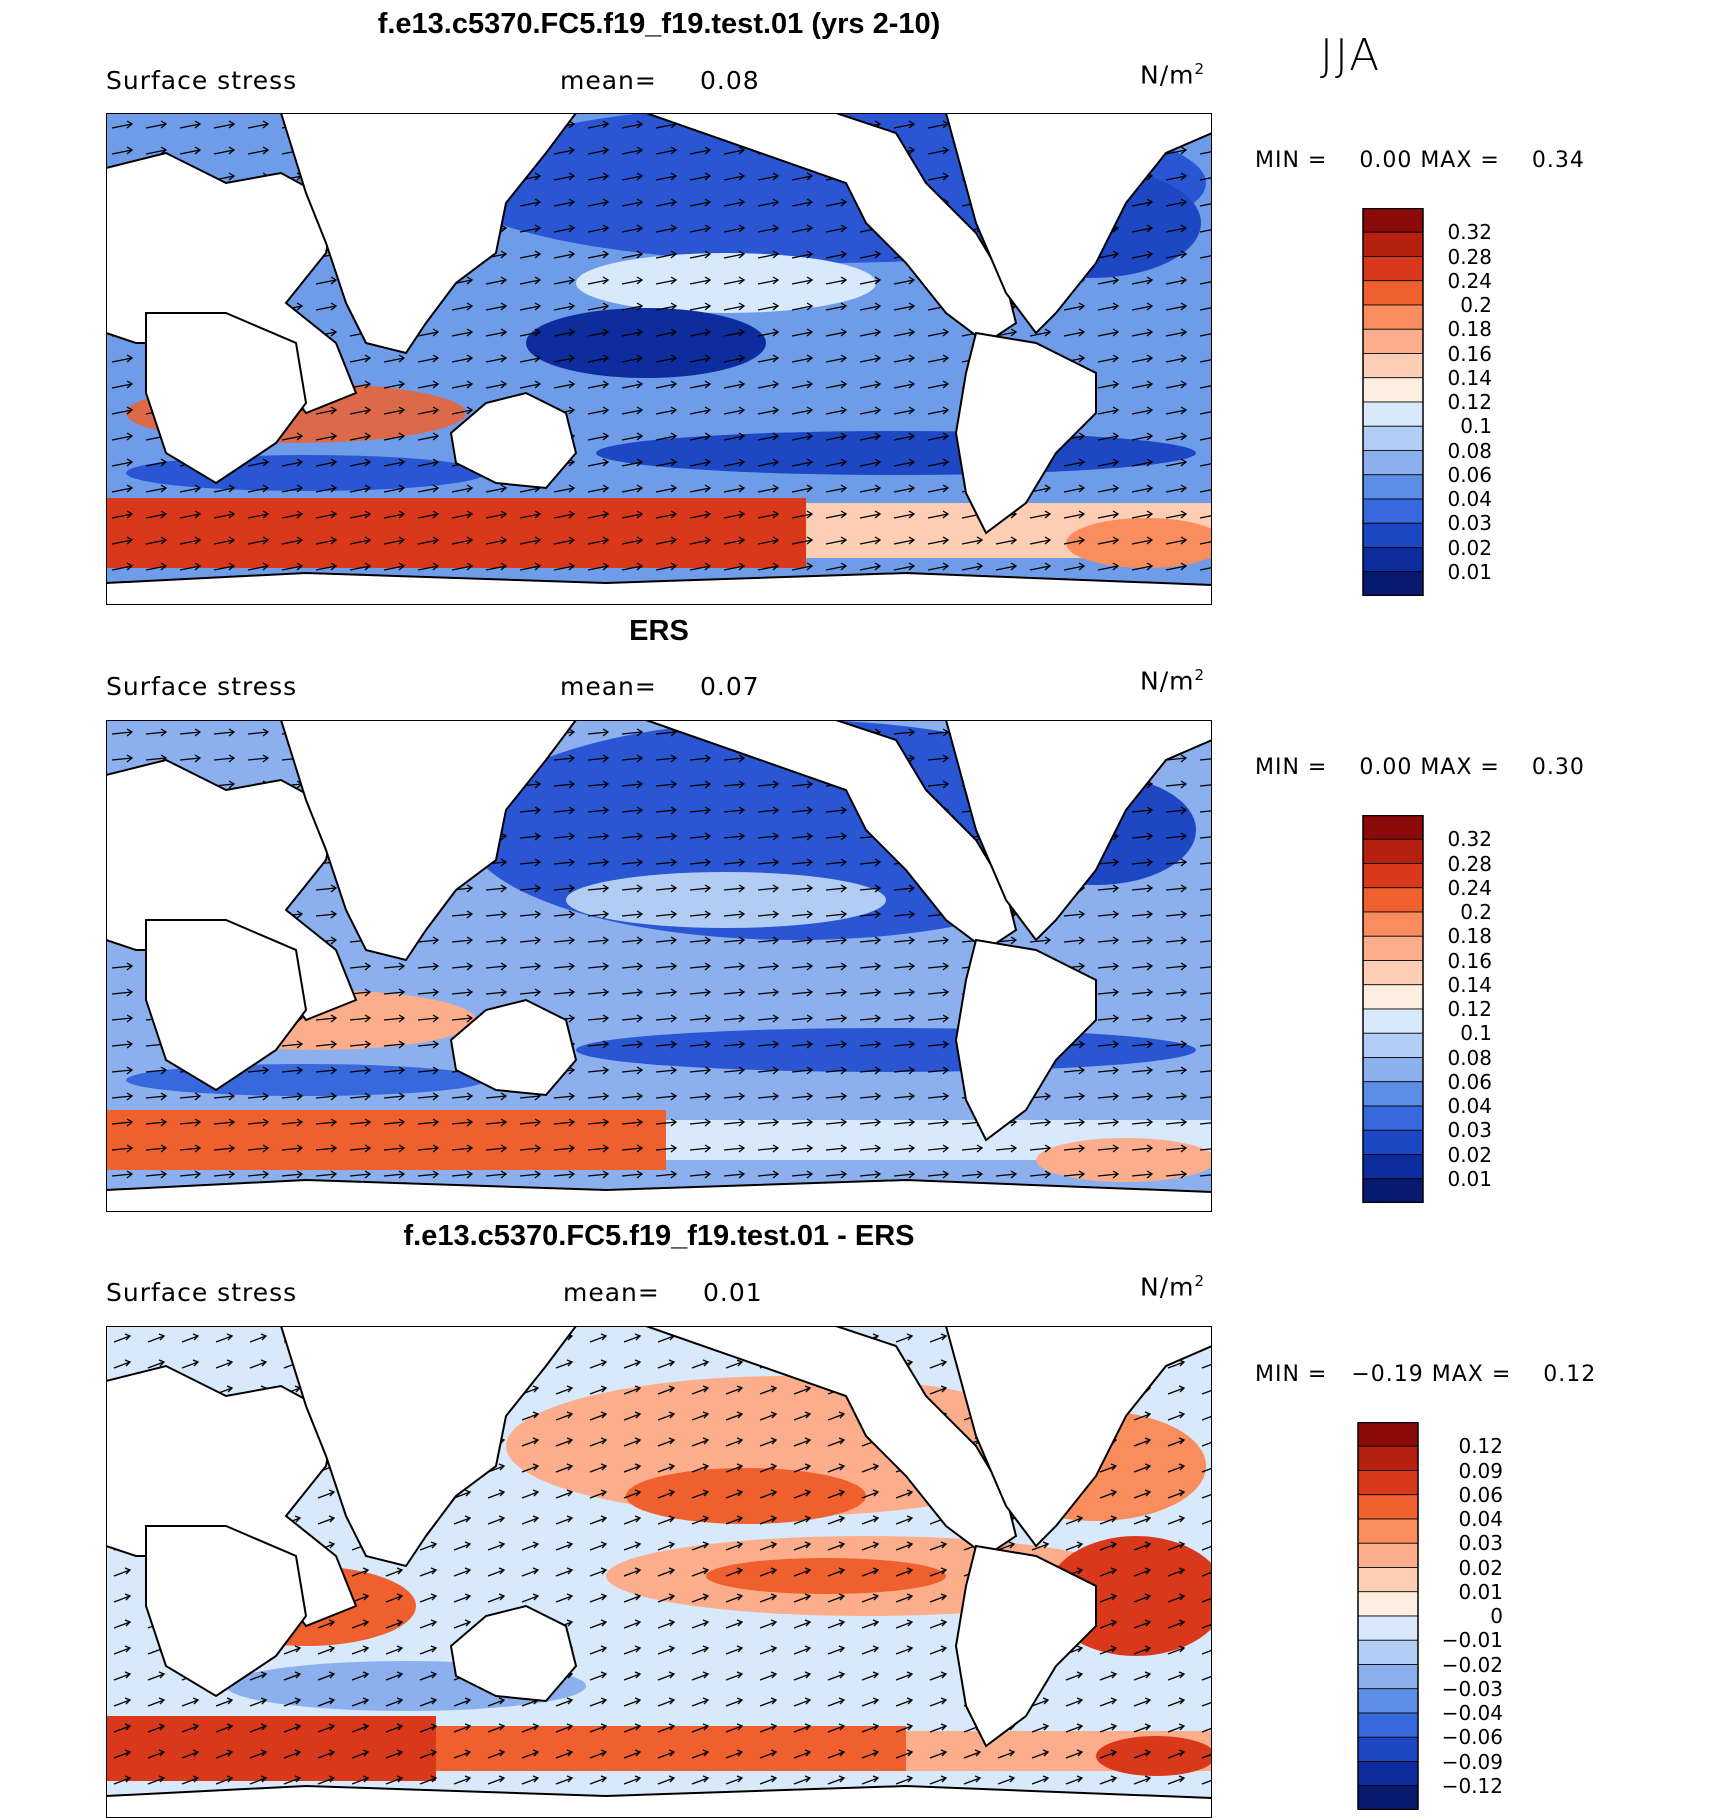 Image resolution: width=1710 pixels, height=1818 pixels. I want to click on panel-1-mean-value: 0.08, so click(730, 80).